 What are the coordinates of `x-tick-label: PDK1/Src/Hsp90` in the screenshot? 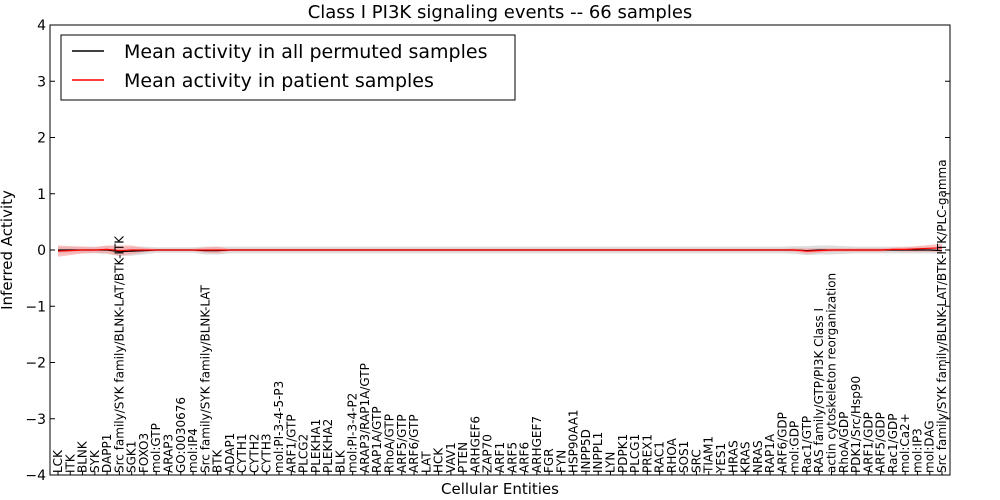 It's located at (856, 424).